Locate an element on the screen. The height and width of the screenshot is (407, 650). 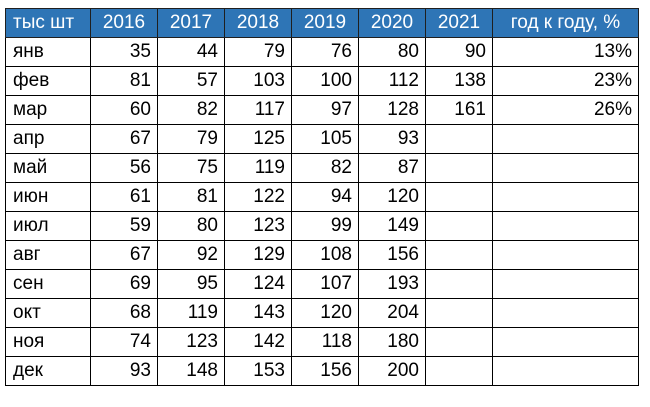
table-row: июн 61 81 122 94 120 is located at coordinates (322, 197).